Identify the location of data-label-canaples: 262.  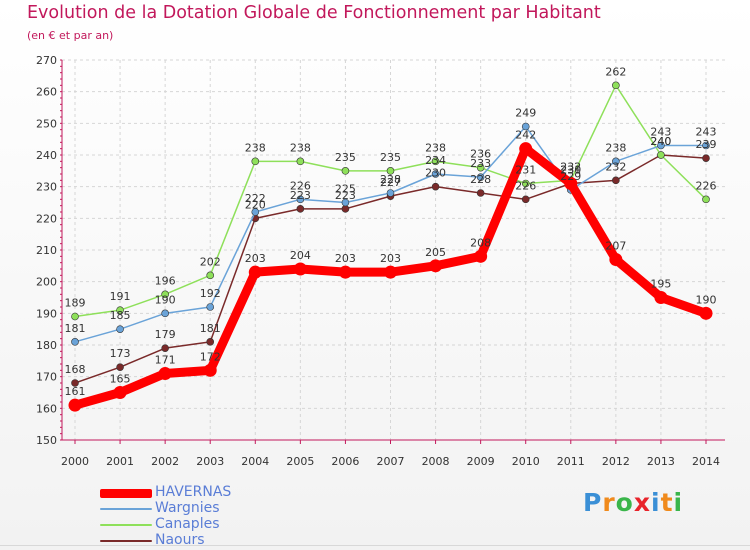
(615, 71).